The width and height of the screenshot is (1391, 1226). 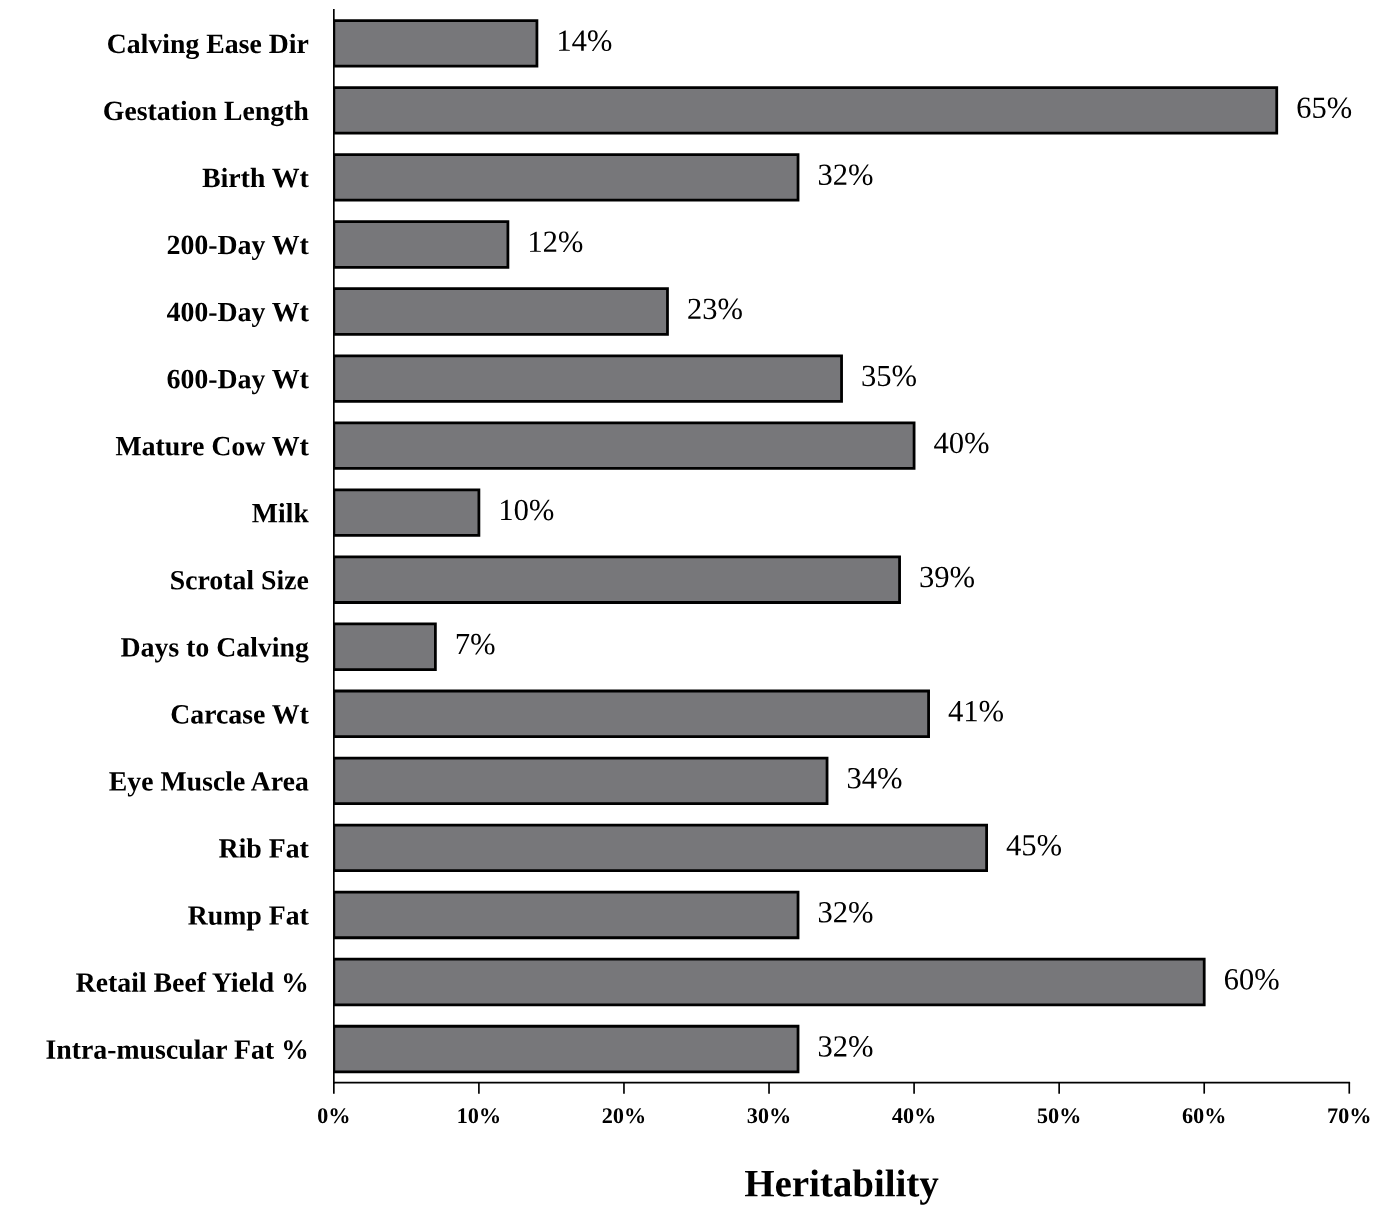 What do you see at coordinates (475, 644) in the screenshot?
I see `data-label: 7%` at bounding box center [475, 644].